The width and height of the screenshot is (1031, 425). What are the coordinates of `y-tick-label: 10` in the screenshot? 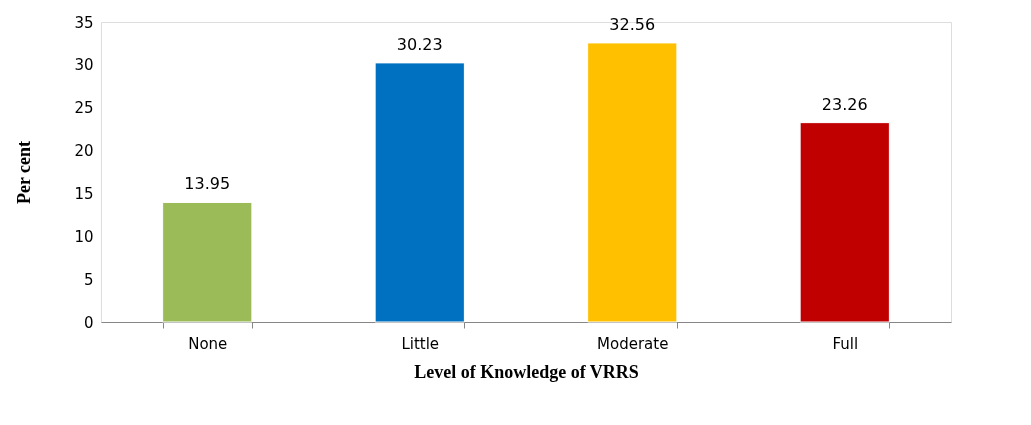 It's located at (84, 236).